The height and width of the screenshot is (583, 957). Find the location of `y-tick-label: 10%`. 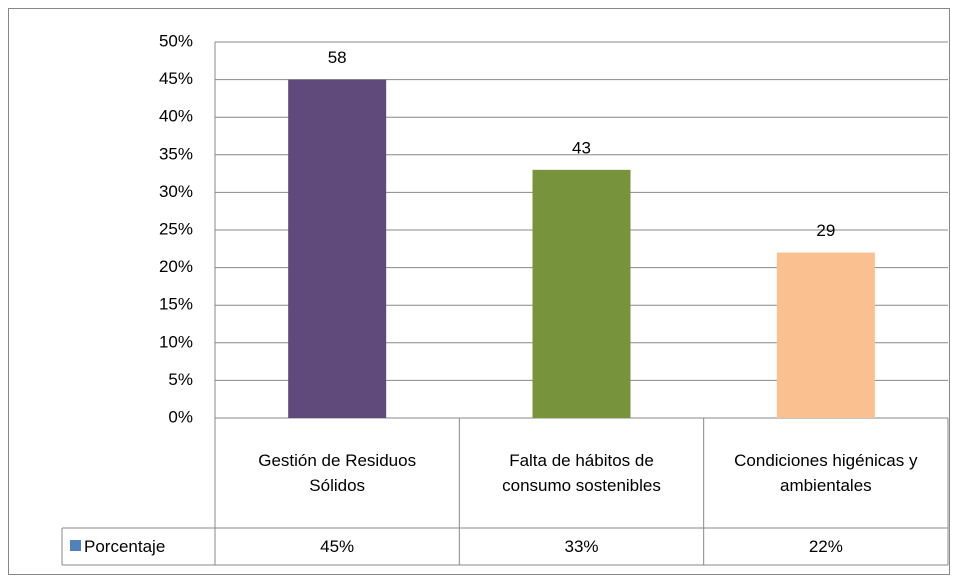

y-tick-label: 10% is located at coordinates (176, 341).